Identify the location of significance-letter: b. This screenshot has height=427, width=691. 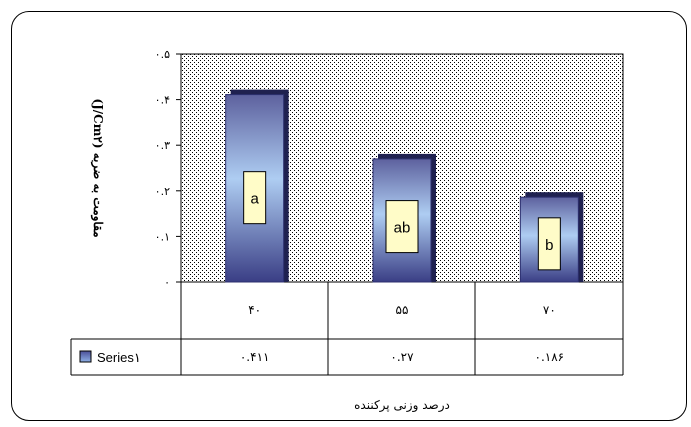
(549, 245).